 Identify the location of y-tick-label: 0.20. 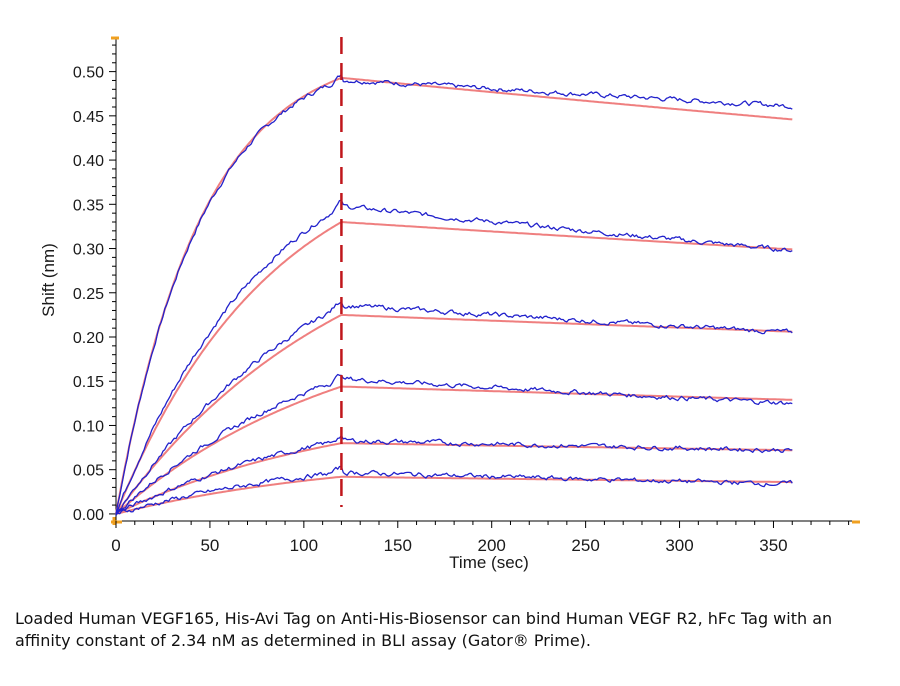
(88, 338).